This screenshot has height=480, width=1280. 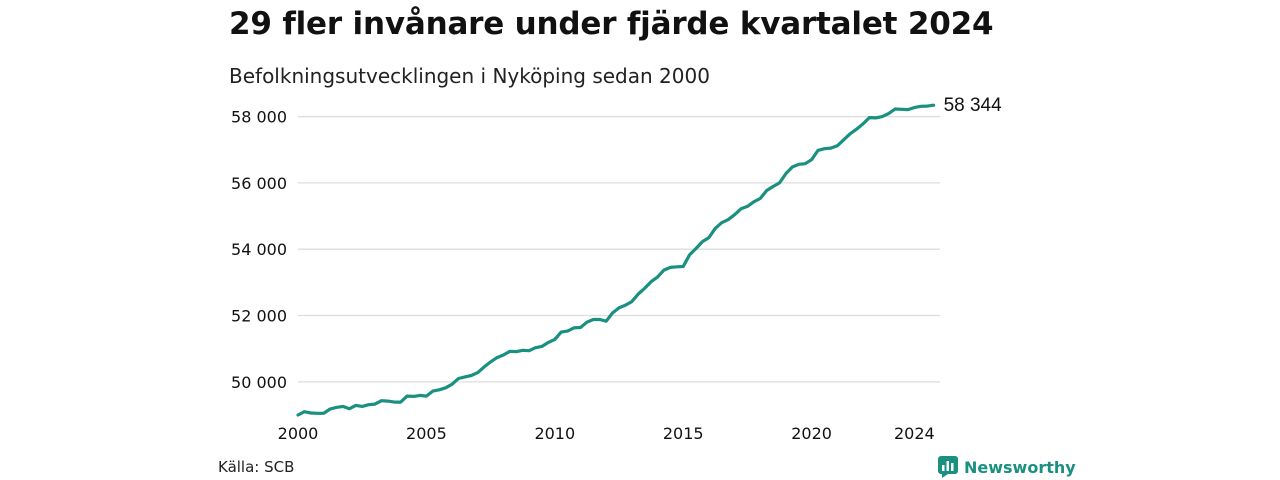 I want to click on newsworthy-logo: Newsworthy, so click(x=1007, y=467).